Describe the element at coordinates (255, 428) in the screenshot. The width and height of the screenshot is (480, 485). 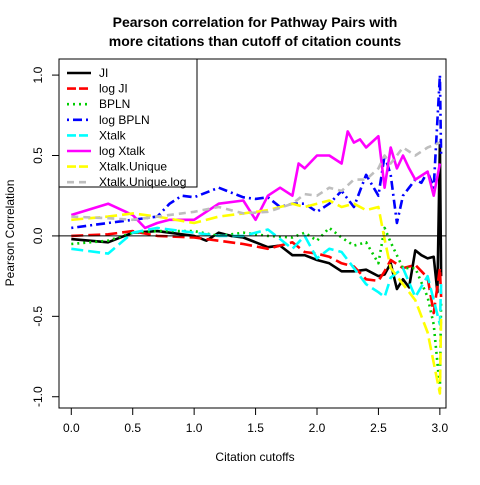
I see `x-tick-label: 1.5` at that location.